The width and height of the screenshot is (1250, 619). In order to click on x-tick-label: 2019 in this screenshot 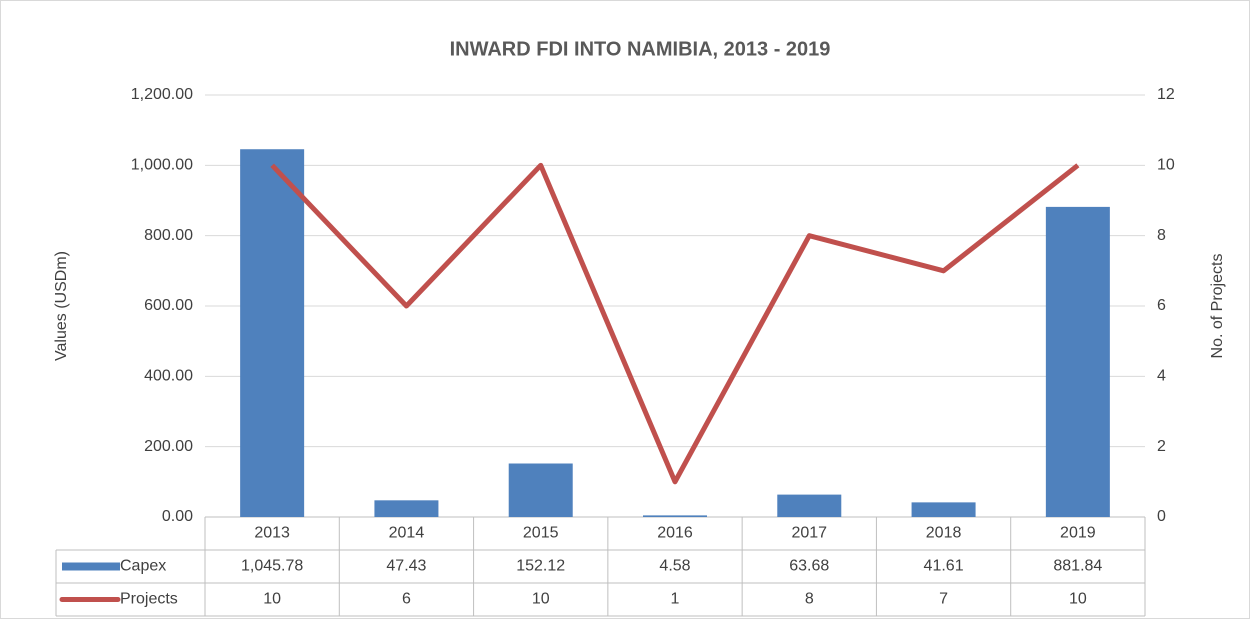, I will do `click(1078, 533)`.